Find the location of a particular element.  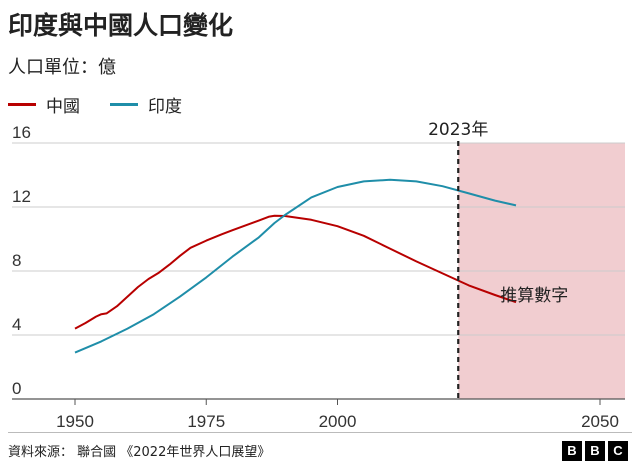

y-tick-label: 12 is located at coordinates (21, 196).